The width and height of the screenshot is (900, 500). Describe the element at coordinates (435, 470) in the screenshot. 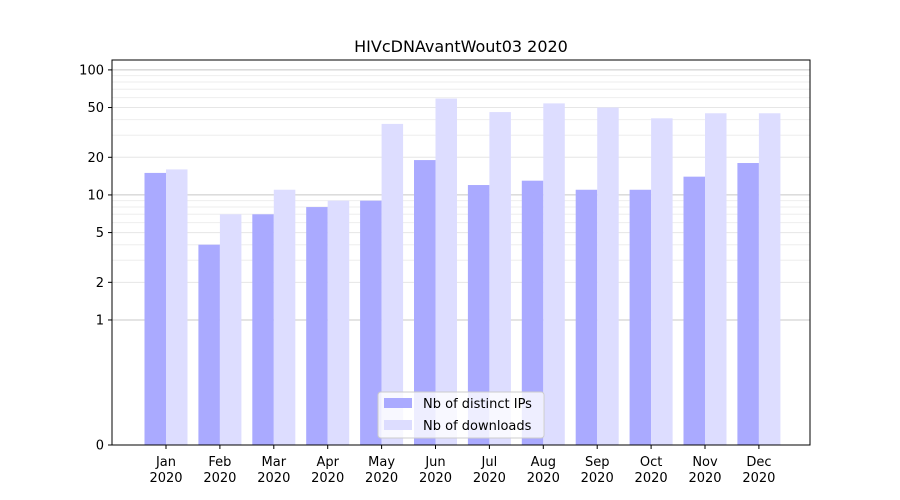

I see `x-tick-label: Jun 2020` at that location.